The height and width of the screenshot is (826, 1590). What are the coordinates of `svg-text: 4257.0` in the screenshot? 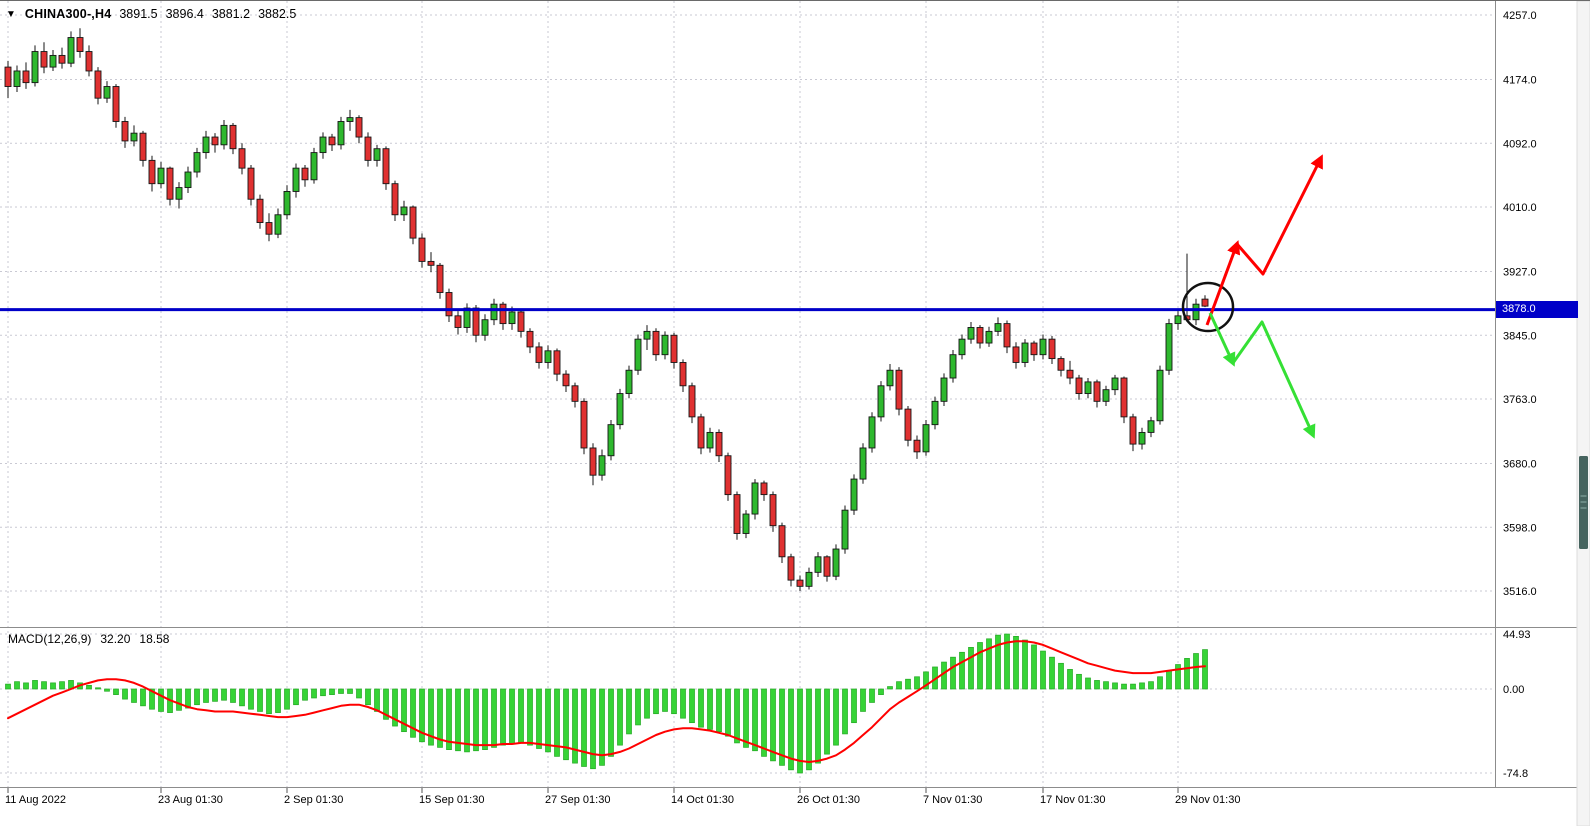 It's located at (1520, 16).